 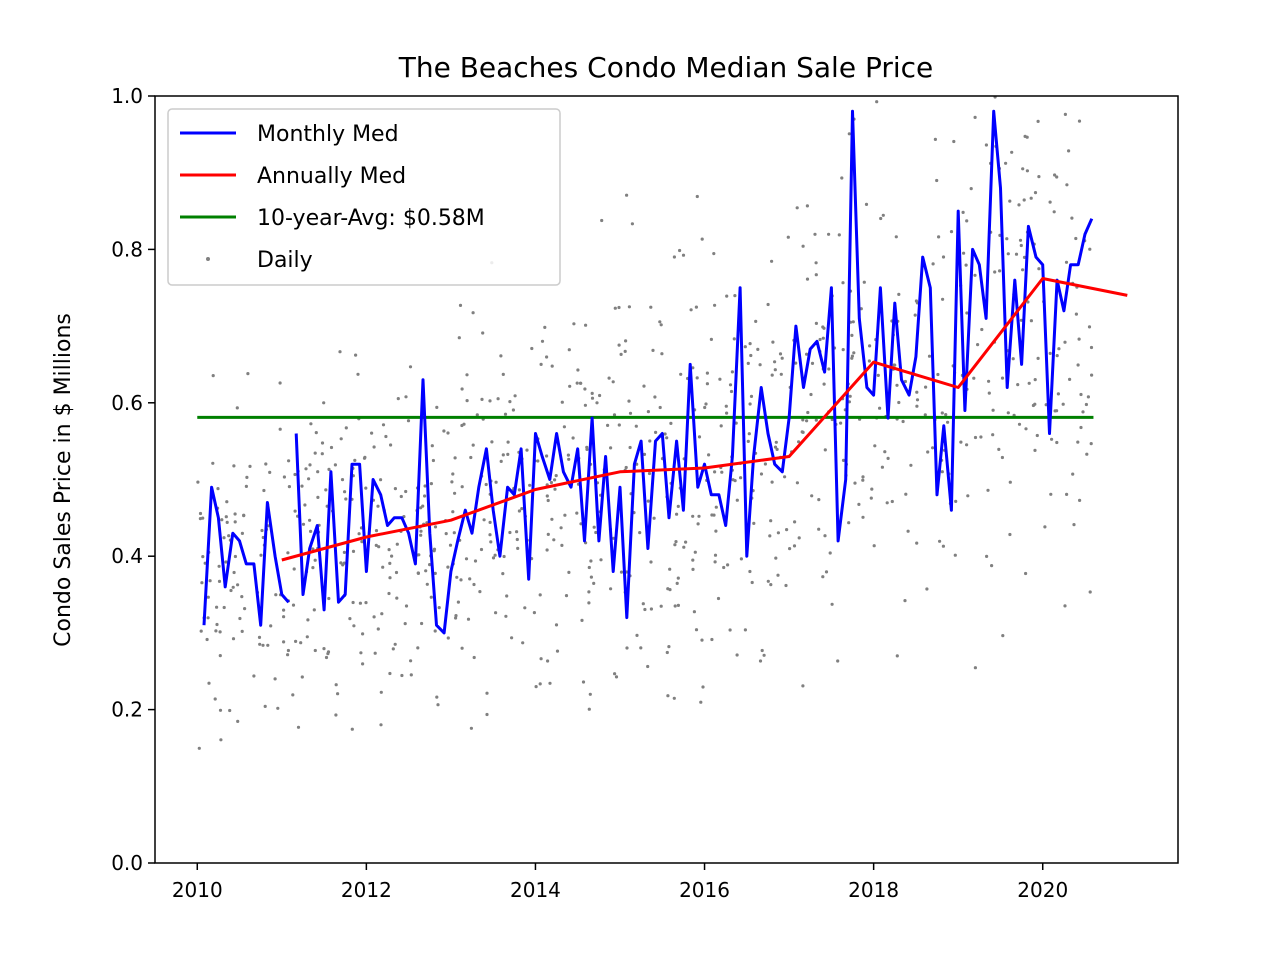 What do you see at coordinates (1042, 890) in the screenshot?
I see `x-tick-label: 2020` at bounding box center [1042, 890].